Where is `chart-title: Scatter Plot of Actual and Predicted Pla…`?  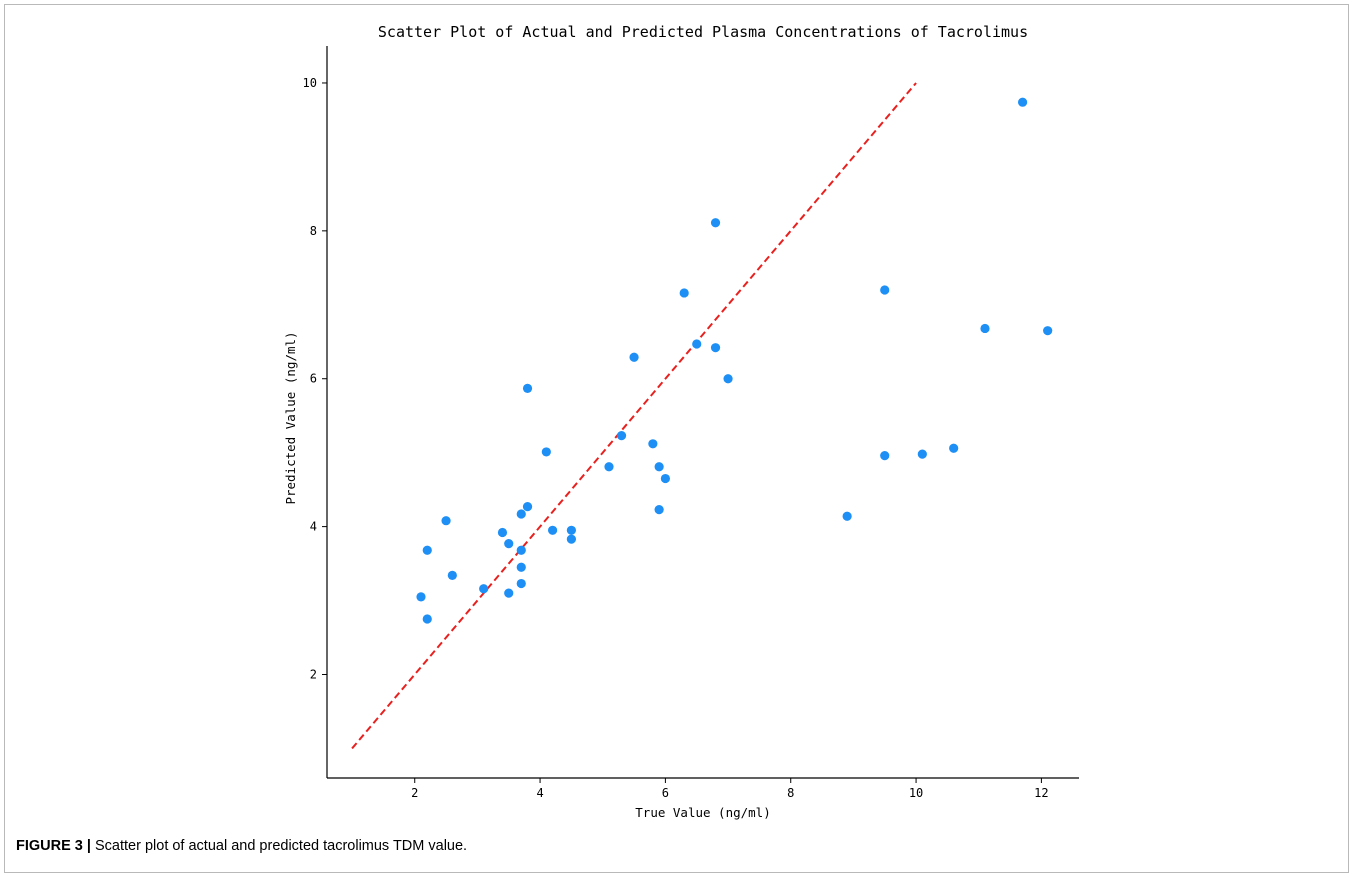 chart-title: Scatter Plot of Actual and Predicted Pla… is located at coordinates (703, 32).